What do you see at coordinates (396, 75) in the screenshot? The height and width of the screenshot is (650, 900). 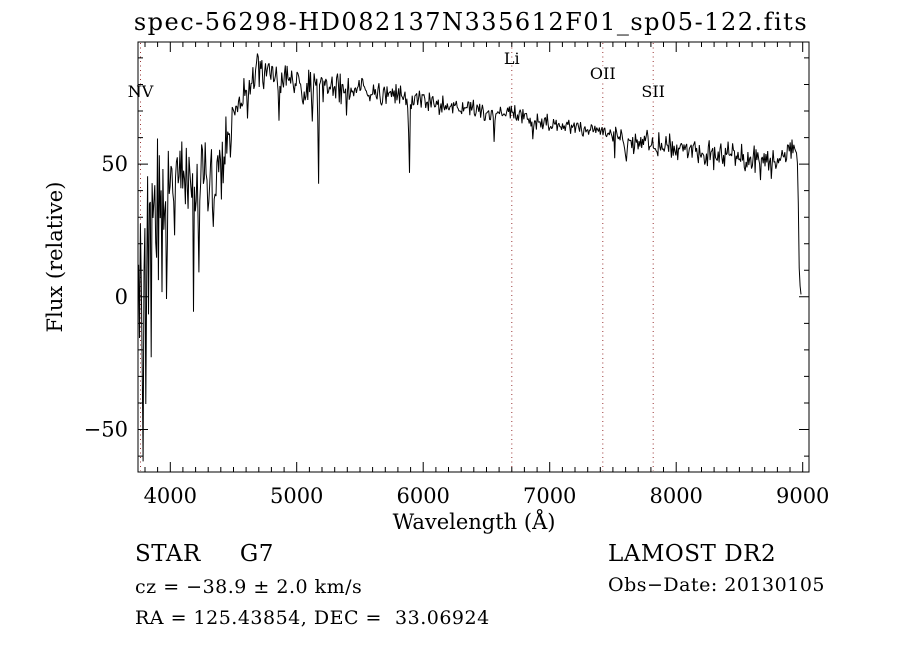 I see `spectral-line-labels: NV Li OII SII` at bounding box center [396, 75].